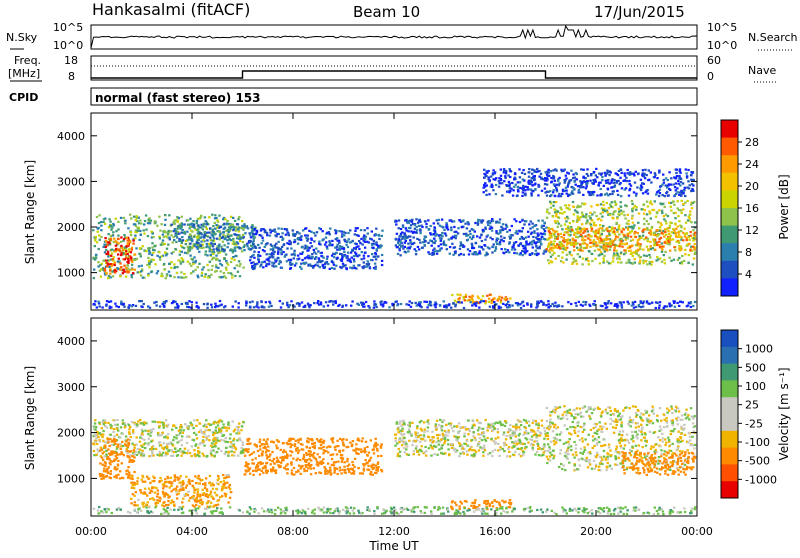  What do you see at coordinates (729, 129) in the screenshot?
I see `colorbar-block` at bounding box center [729, 129].